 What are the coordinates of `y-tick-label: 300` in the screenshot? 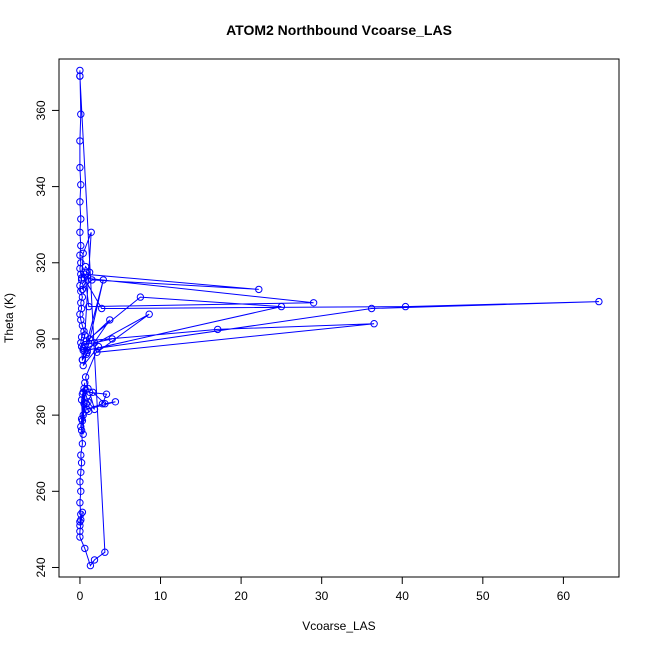 It's located at (41, 339).